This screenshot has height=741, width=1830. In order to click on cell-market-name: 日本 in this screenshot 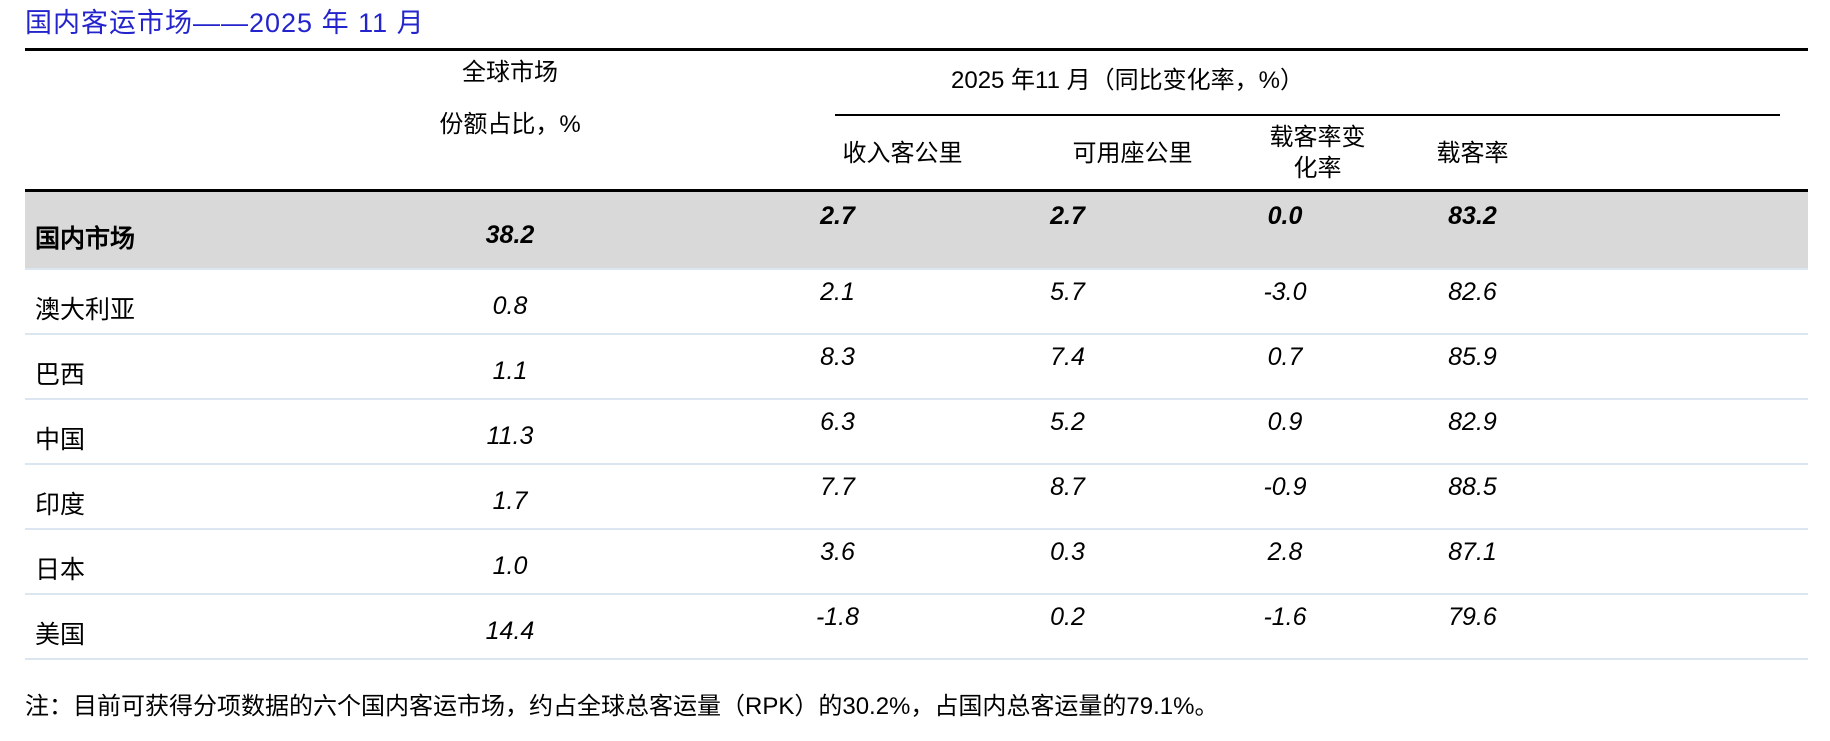, I will do `click(60, 570)`.